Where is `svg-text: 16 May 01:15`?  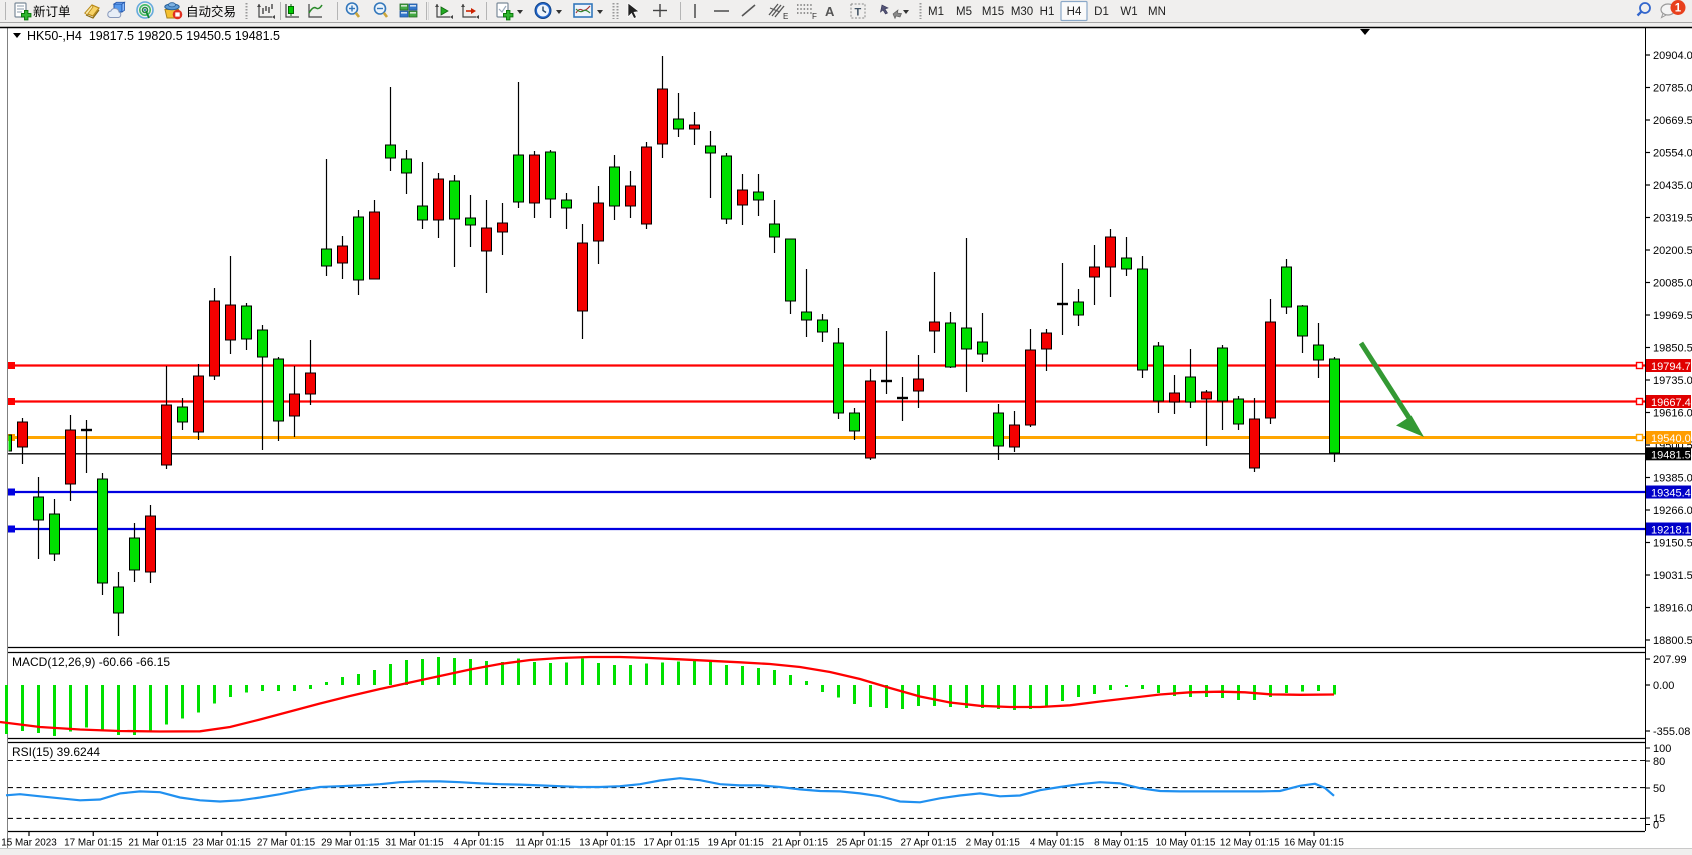 svg-text: 16 May 01:15 is located at coordinates (1314, 843).